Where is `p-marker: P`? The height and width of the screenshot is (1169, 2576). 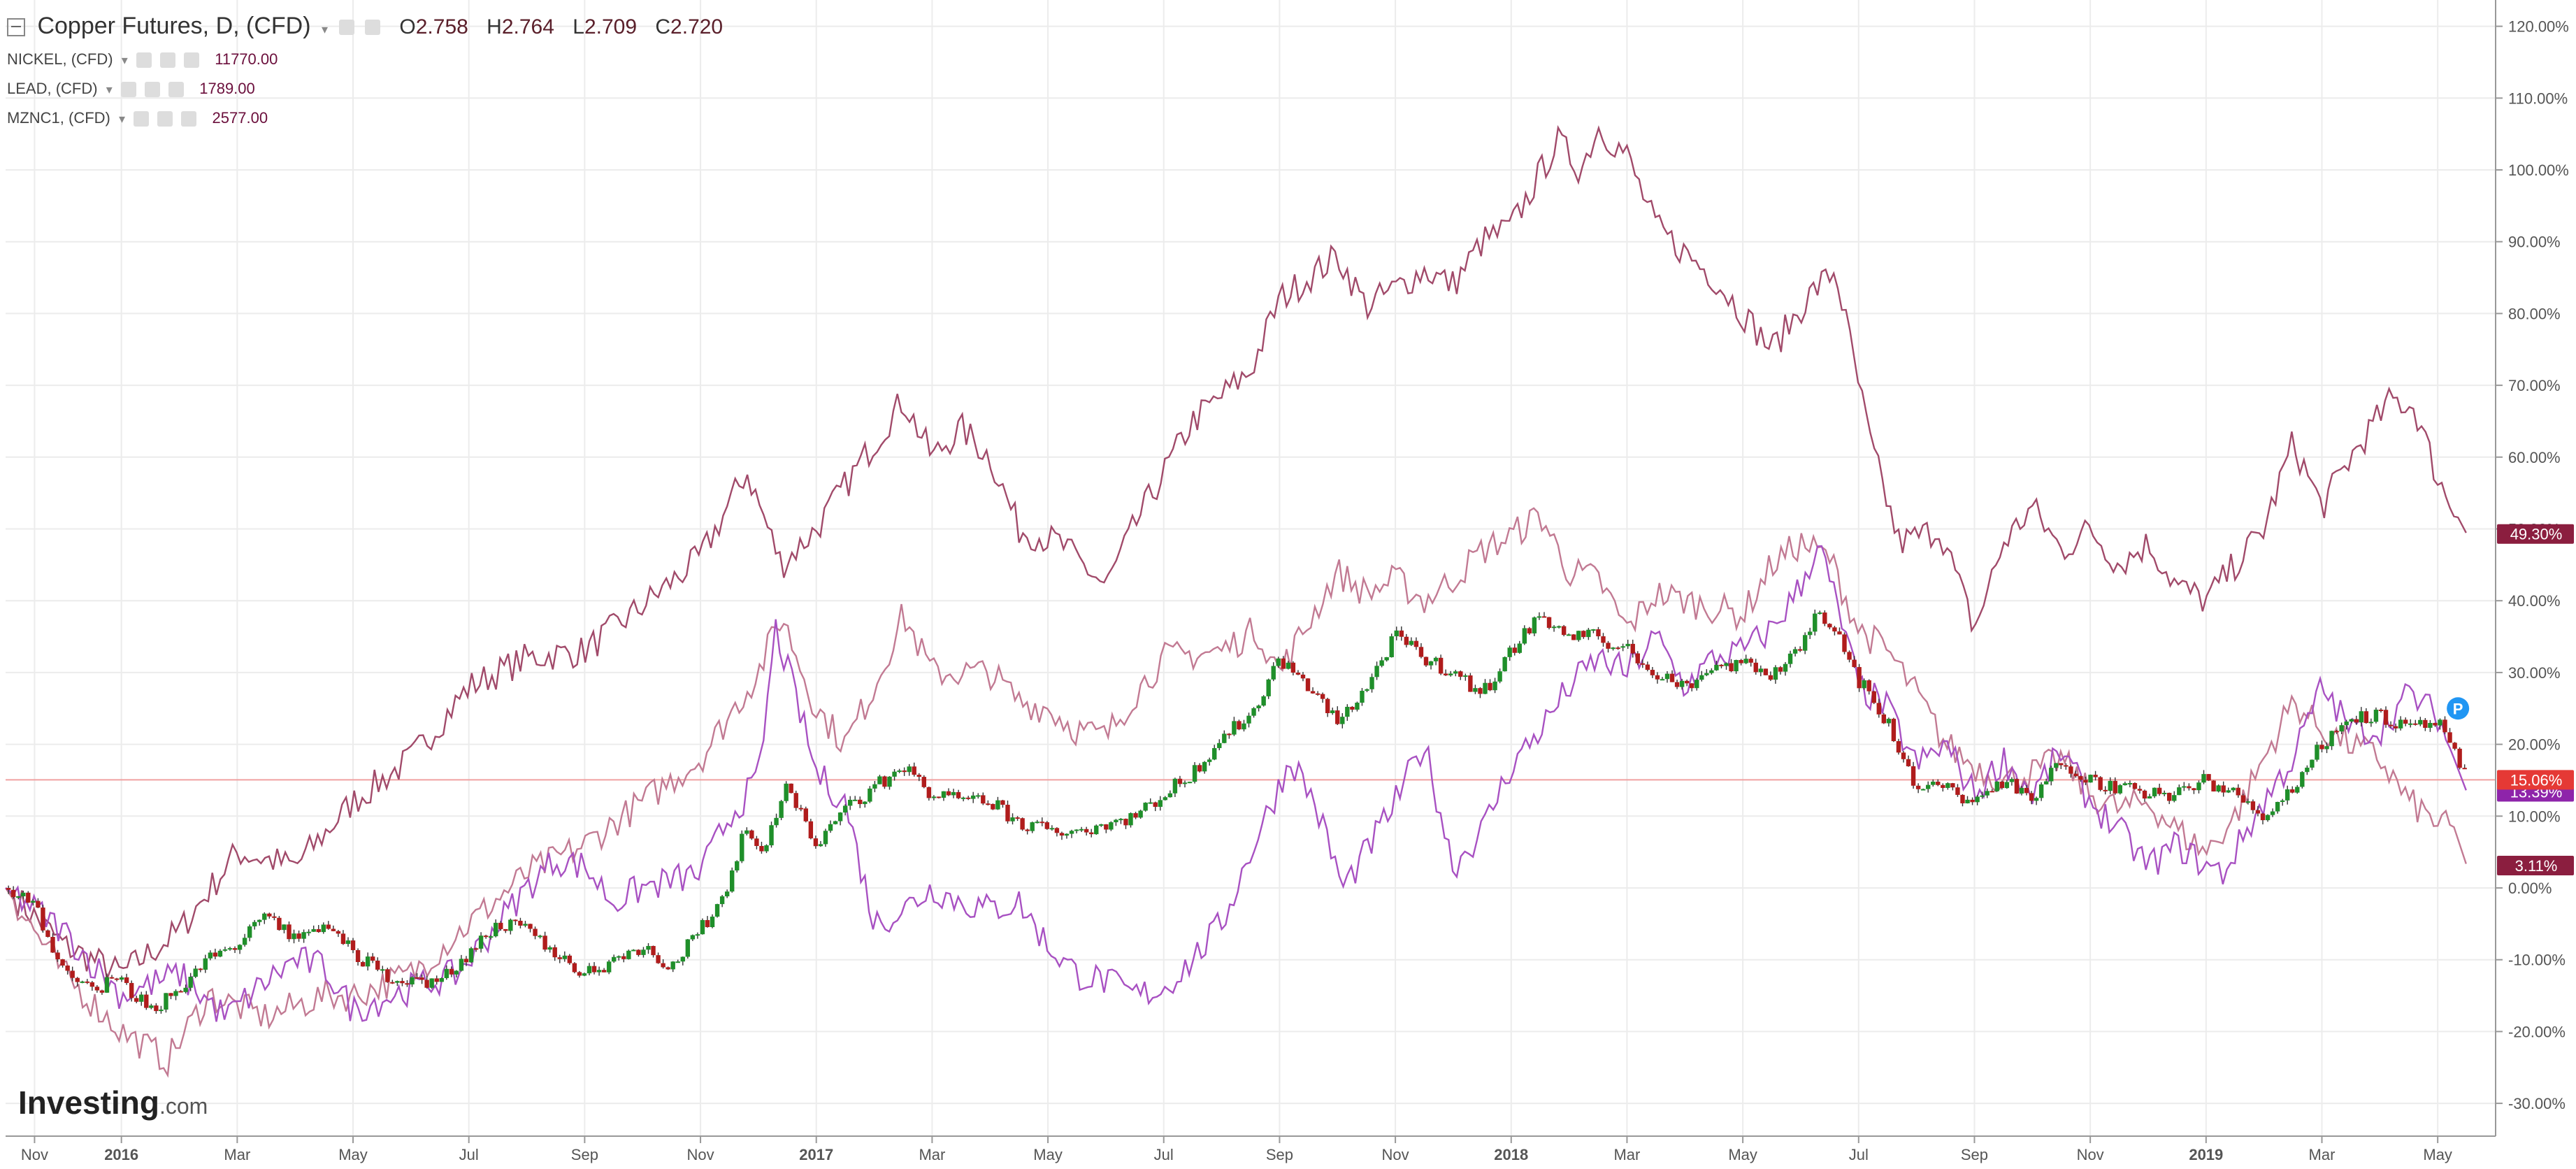
p-marker: P is located at coordinates (2458, 708).